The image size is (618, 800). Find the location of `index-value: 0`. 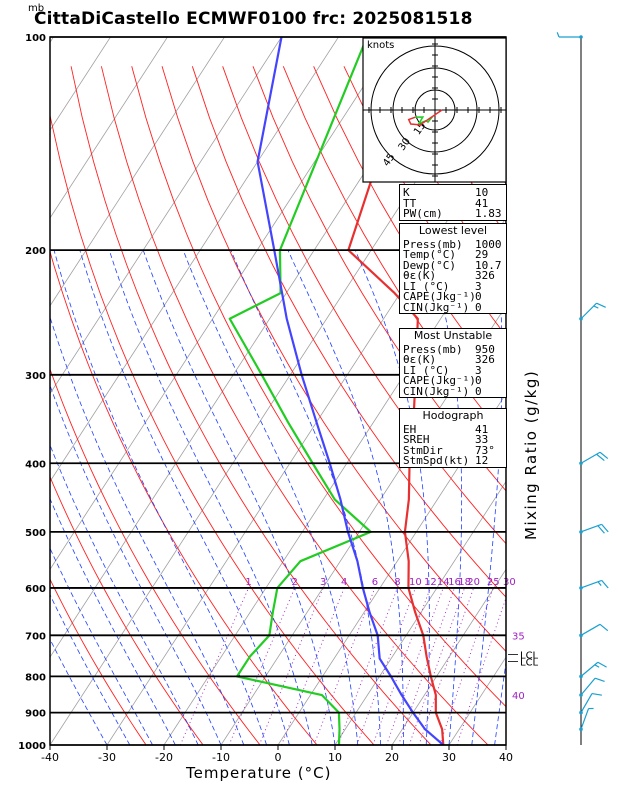

index-value: 0 is located at coordinates (478, 296).